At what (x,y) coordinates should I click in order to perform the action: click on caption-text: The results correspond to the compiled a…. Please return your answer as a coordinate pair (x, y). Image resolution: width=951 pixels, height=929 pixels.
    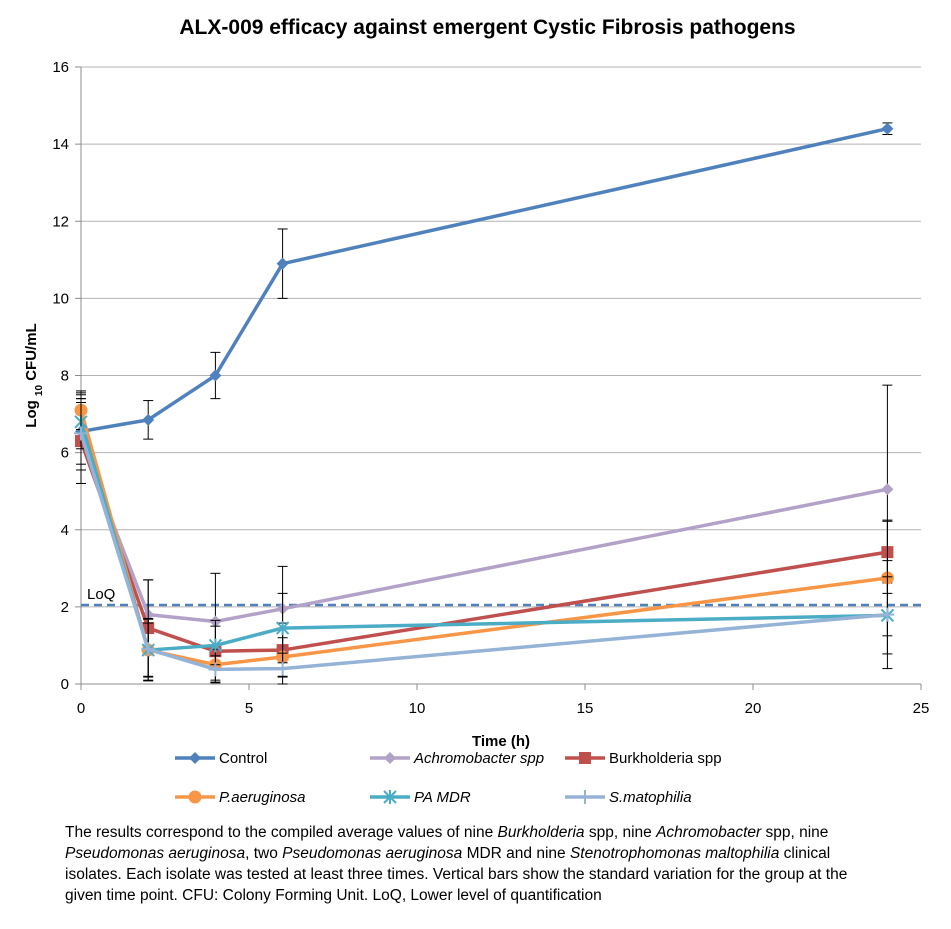
    Looking at the image, I should click on (281, 832).